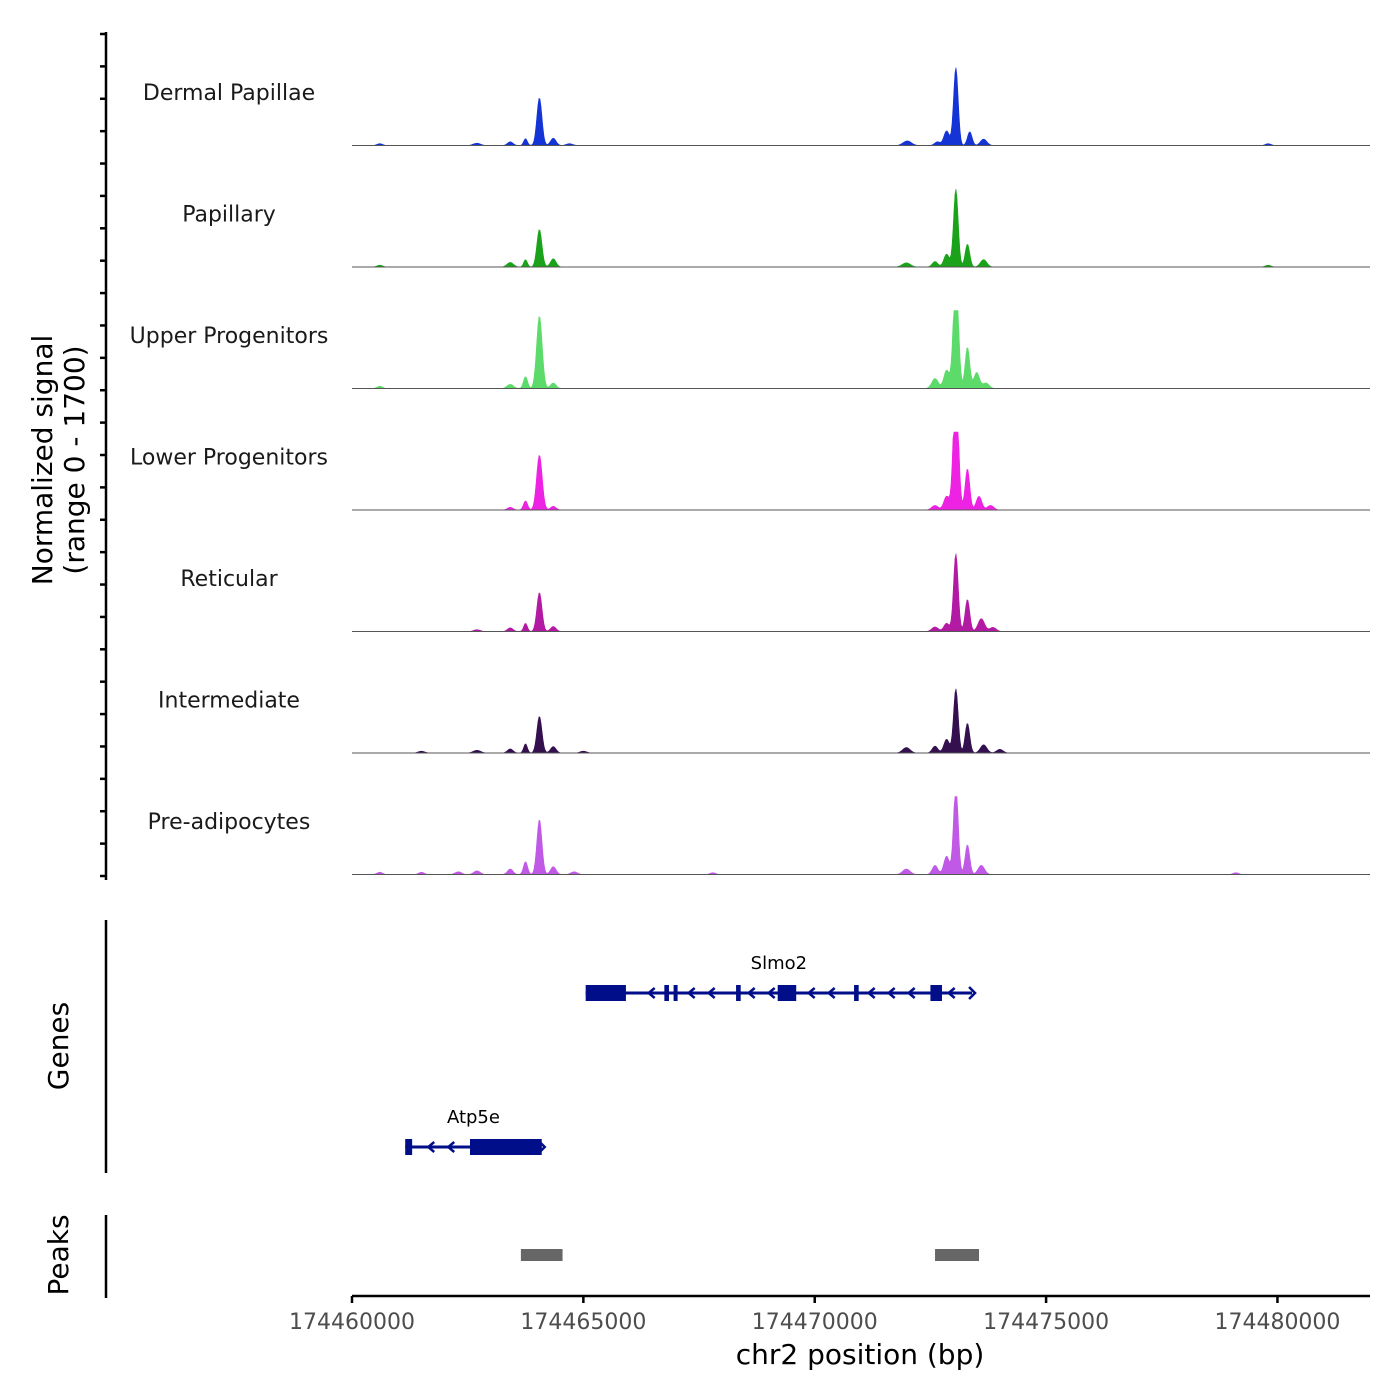 The height and width of the screenshot is (1400, 1400). I want to click on track-pre-adipocytes: Pre-adipocytes, so click(759, 835).